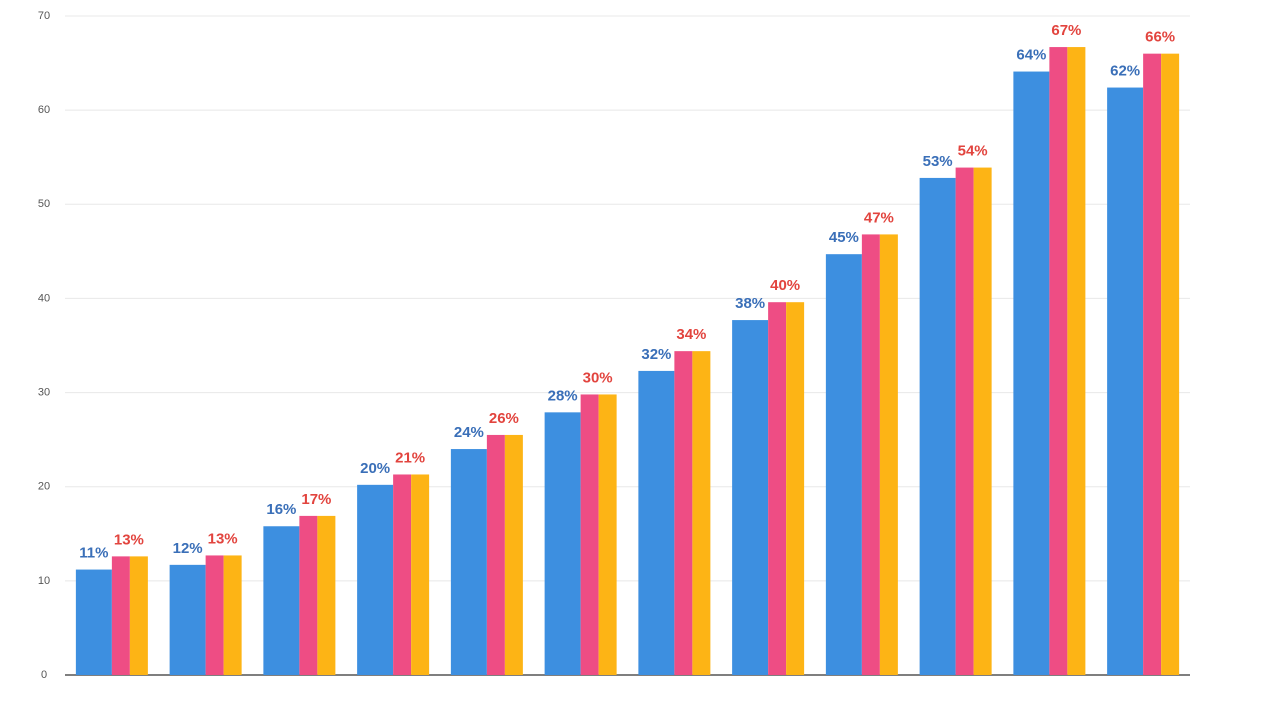 The image size is (1280, 720). Describe the element at coordinates (938, 161) in the screenshot. I see `value-label: 53%` at that location.